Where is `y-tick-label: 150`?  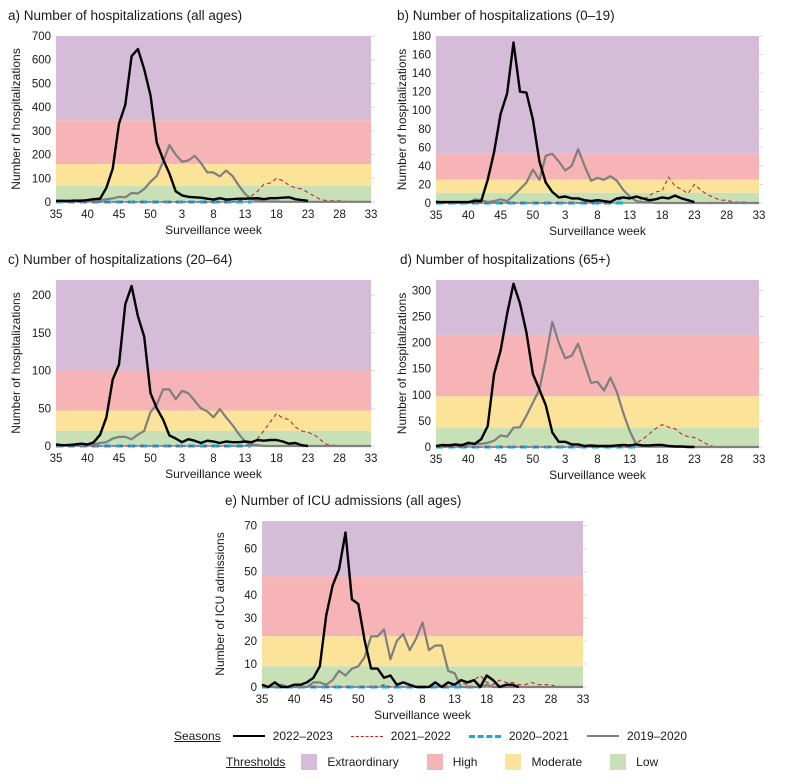 y-tick-label: 150 is located at coordinates (421, 370).